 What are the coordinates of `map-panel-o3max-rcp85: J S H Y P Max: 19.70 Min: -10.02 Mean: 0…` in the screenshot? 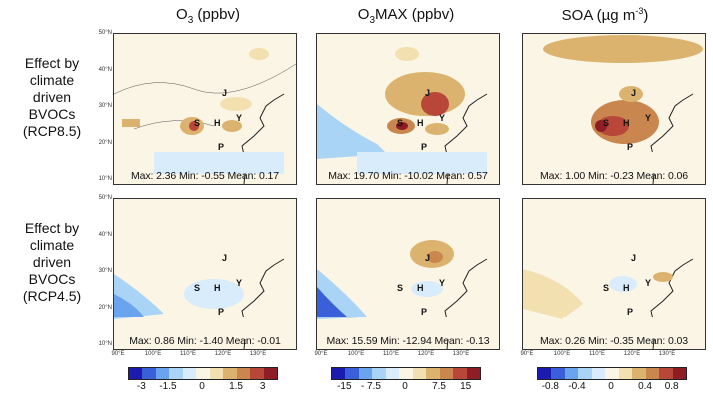 It's located at (408, 109).